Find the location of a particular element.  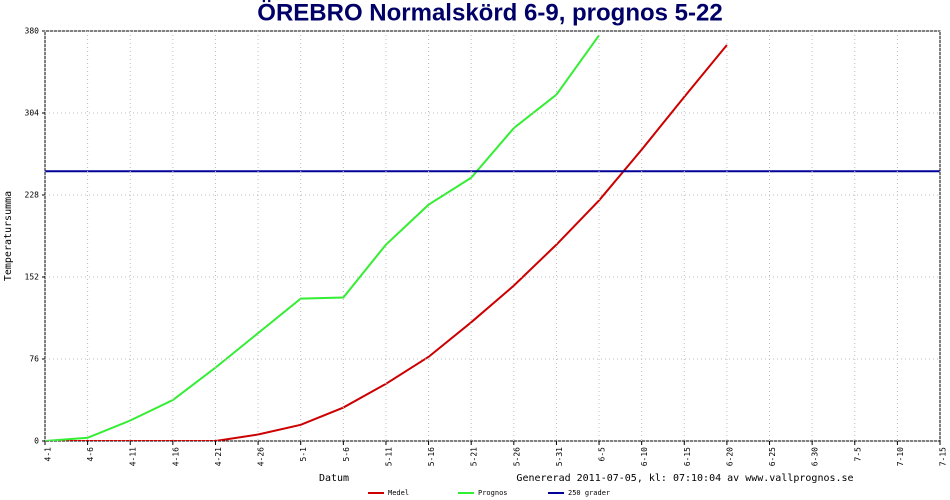

x-tick-label: 6-30 is located at coordinates (815, 456).